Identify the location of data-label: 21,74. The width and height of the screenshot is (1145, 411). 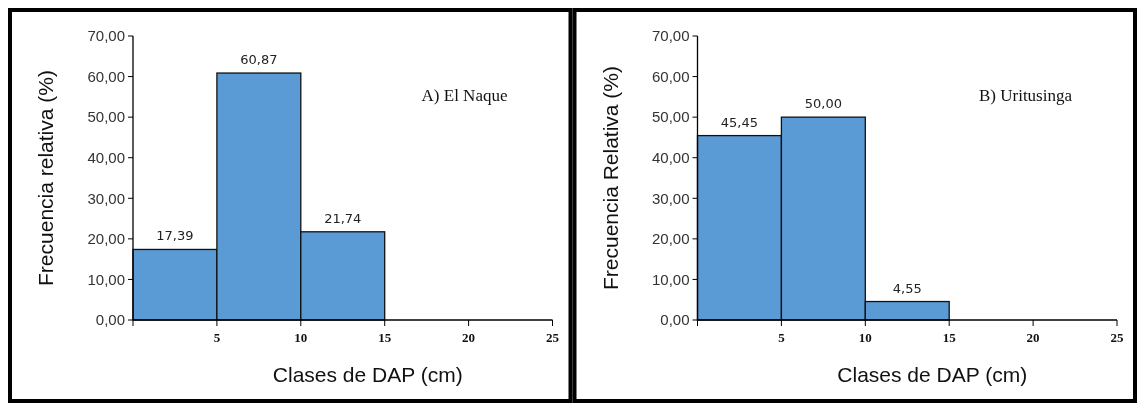
(343, 218).